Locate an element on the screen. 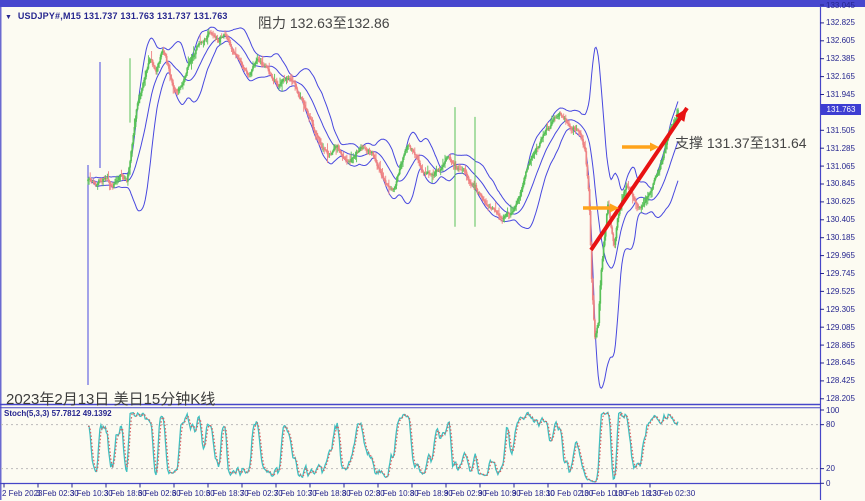 The height and width of the screenshot is (501, 865). support-annotation: 支撑 131.37至131.64 is located at coordinates (741, 143).